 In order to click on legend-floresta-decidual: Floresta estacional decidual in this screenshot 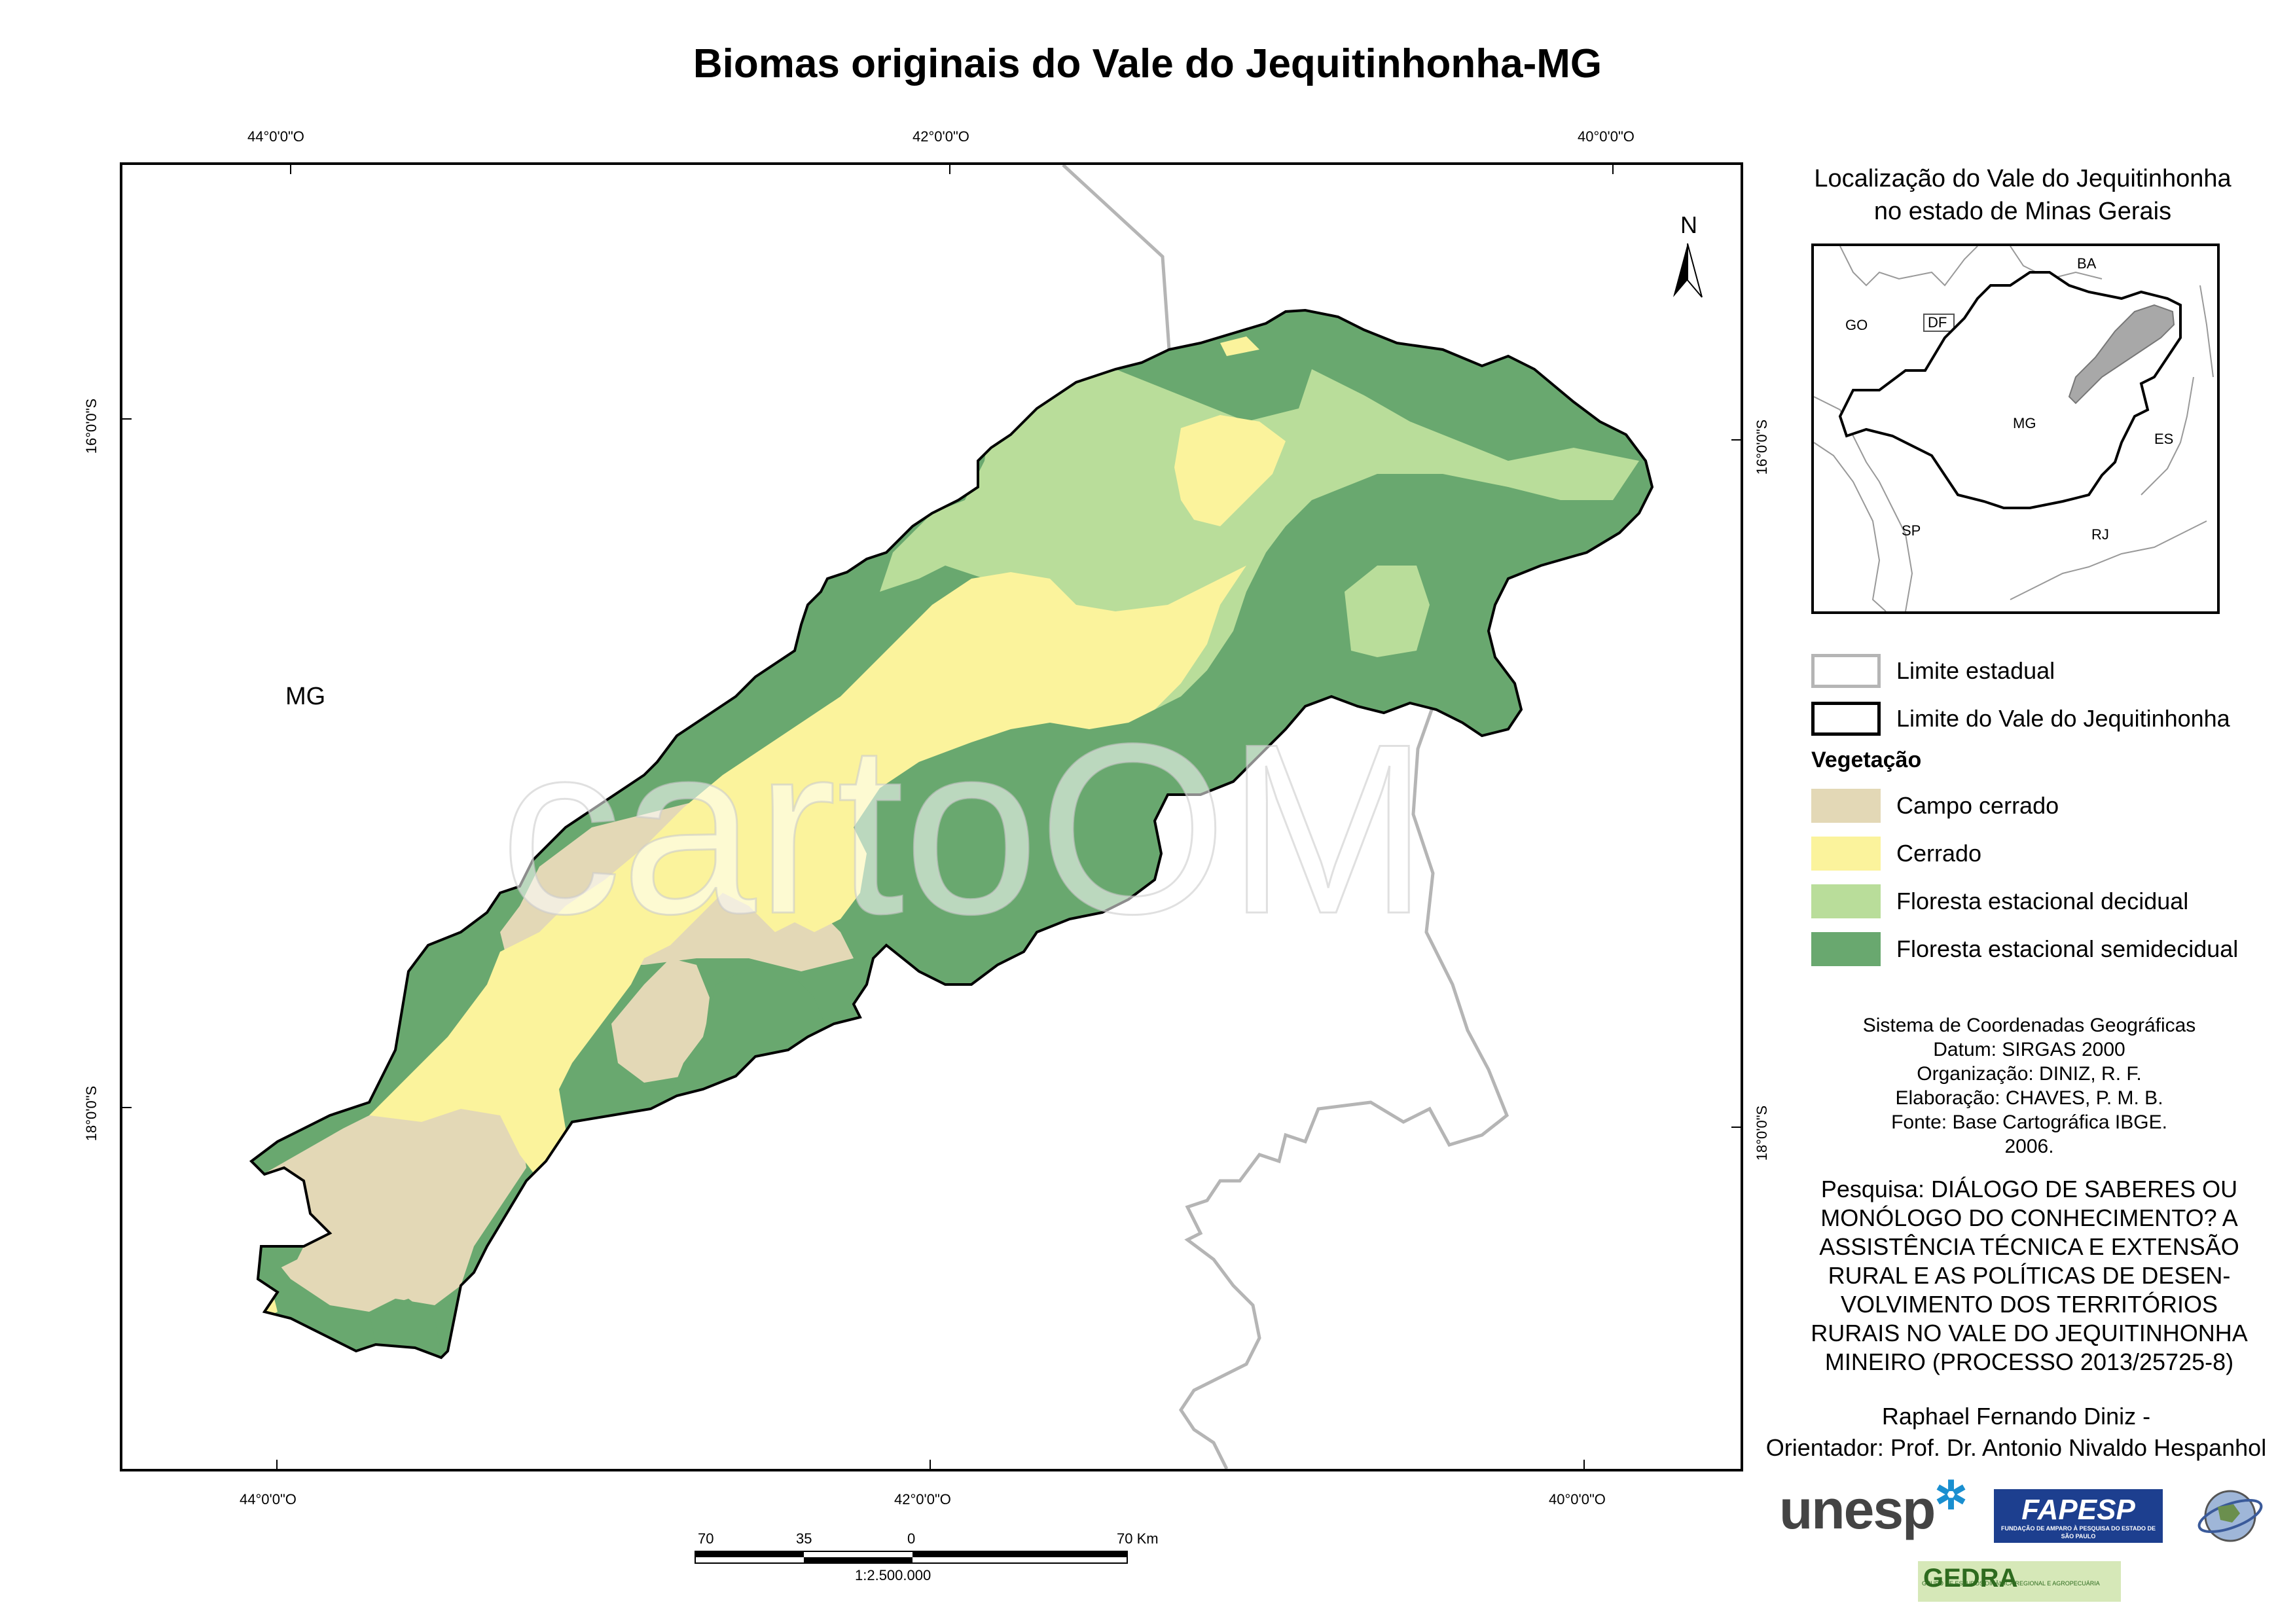, I will do `click(2000, 901)`.